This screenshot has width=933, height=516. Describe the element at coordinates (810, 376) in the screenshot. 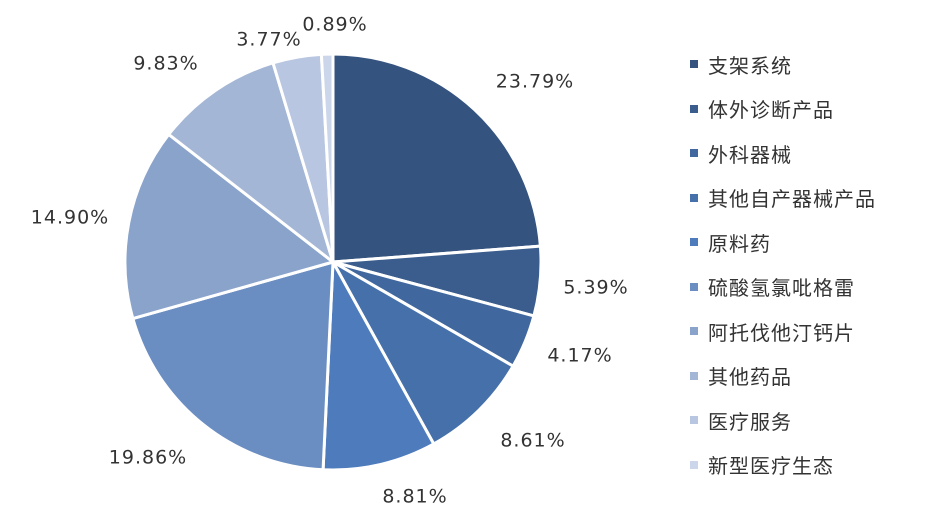

I see `legend-item-8: 其他药品` at that location.